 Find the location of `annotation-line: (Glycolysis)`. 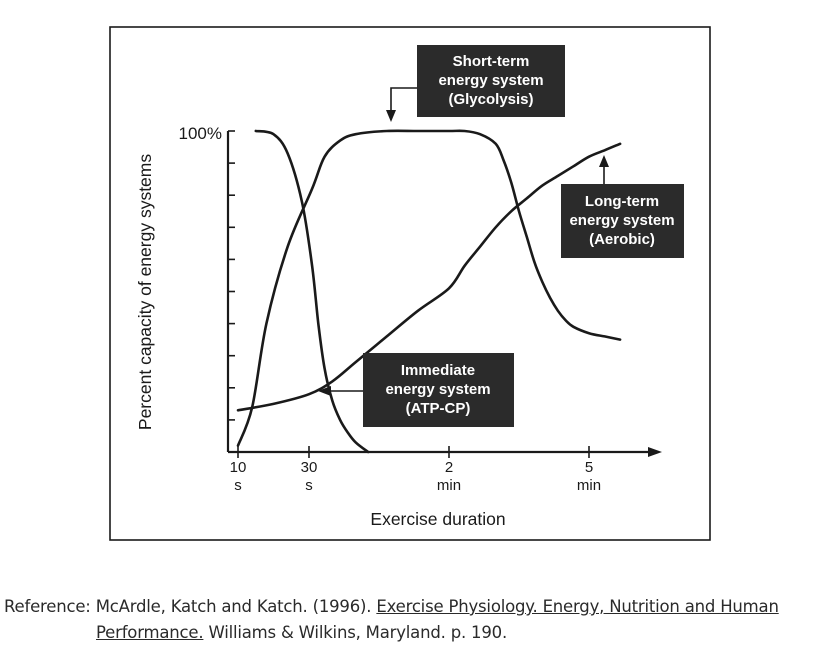

annotation-line: (Glycolysis) is located at coordinates (490, 99).